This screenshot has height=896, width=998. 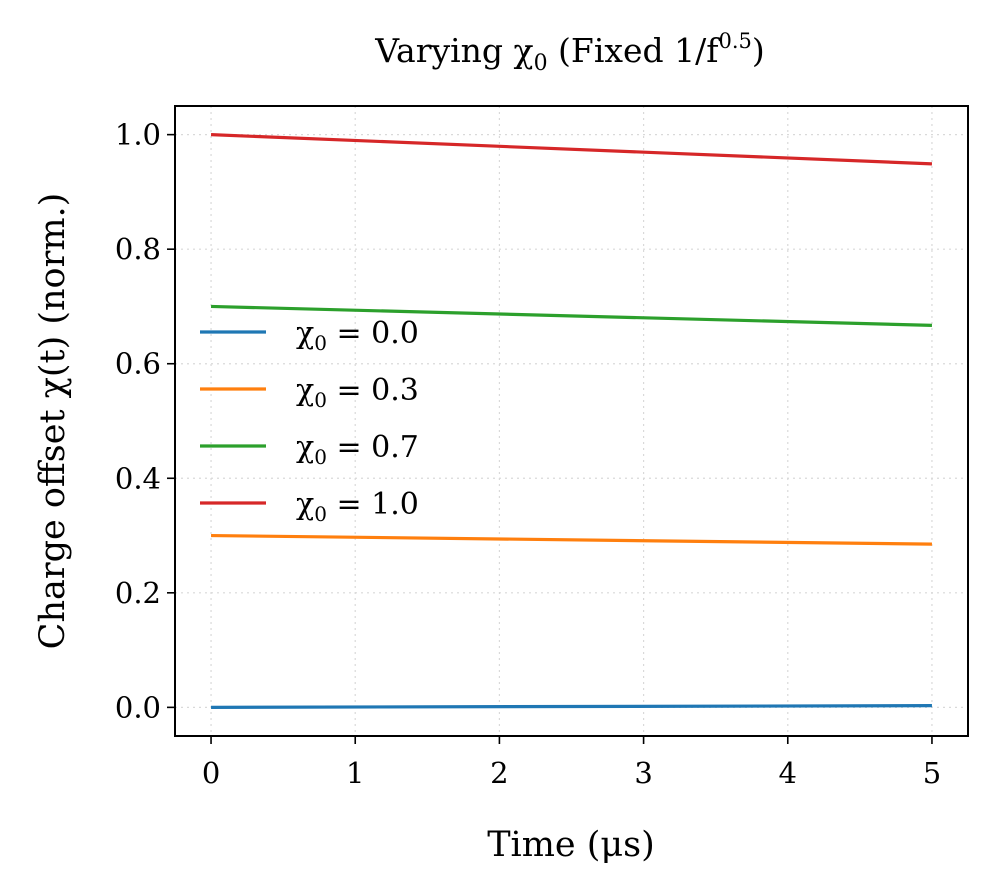 I want to click on chart-title-sub: 0, so click(x=541, y=63).